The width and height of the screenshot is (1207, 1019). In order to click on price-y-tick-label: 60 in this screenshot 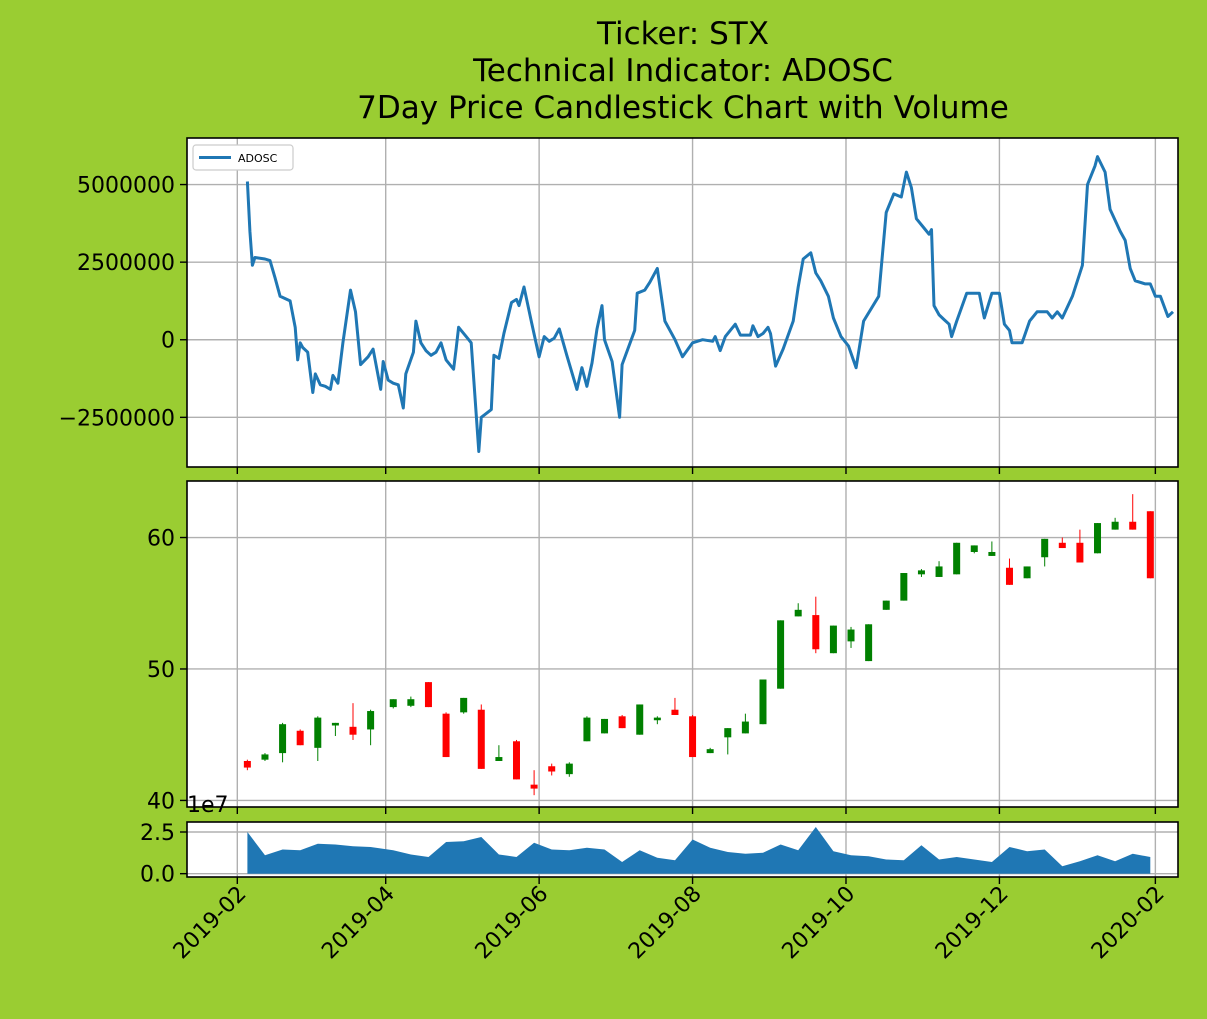, I will do `click(161, 539)`.